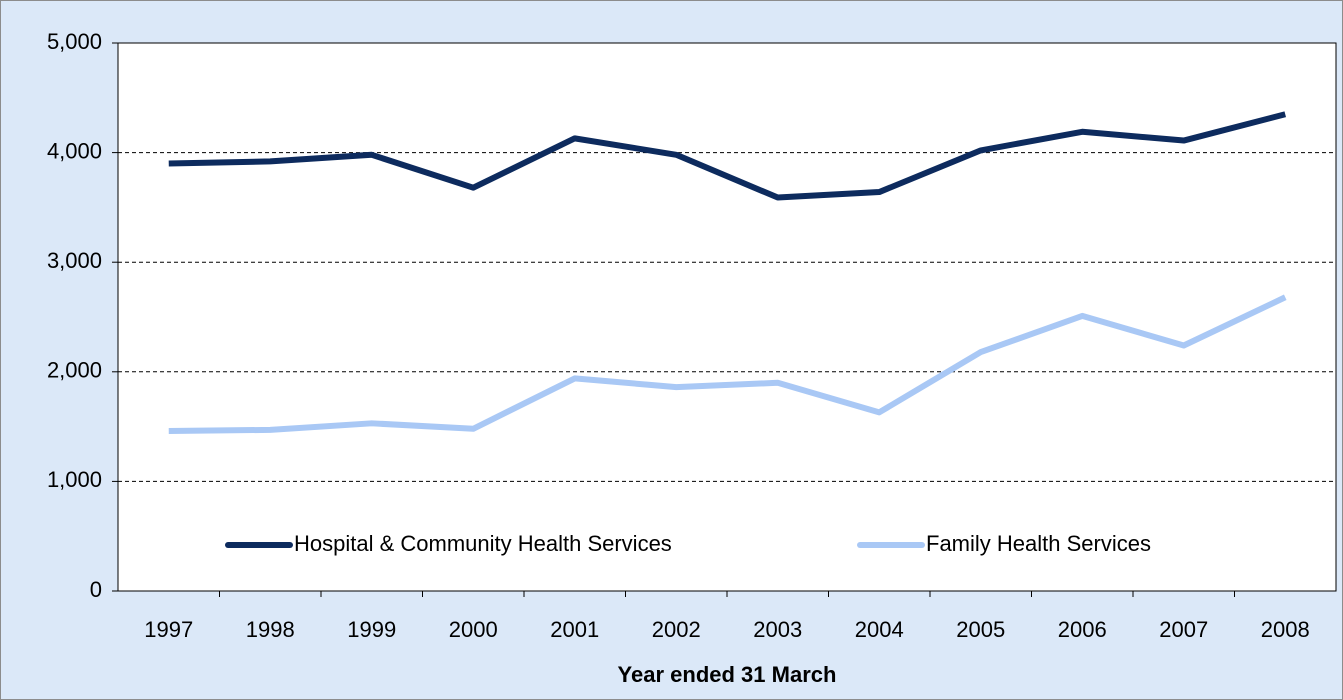 Image resolution: width=1343 pixels, height=700 pixels. I want to click on y-tick-label: 2,000, so click(74, 370).